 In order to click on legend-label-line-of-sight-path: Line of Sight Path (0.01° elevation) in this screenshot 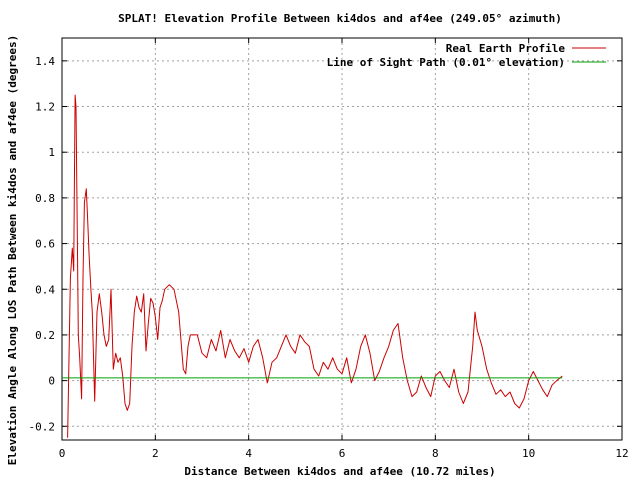, I will do `click(446, 62)`.